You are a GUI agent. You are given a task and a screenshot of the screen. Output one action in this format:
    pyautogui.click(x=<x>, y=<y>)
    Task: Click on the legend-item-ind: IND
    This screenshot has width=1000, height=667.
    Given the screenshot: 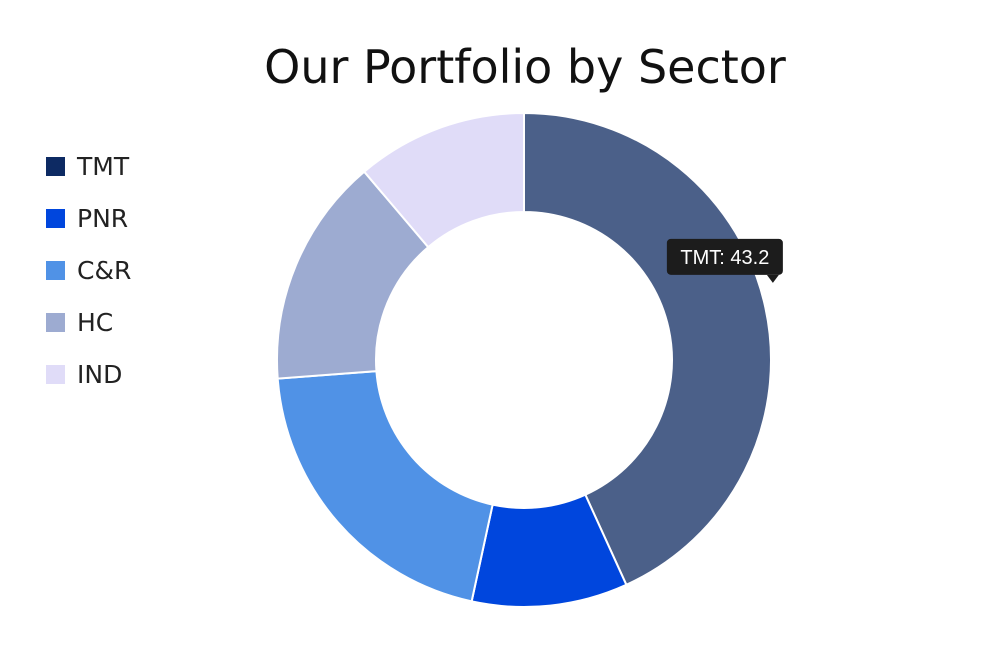 What is the action you would take?
    pyautogui.click(x=88, y=374)
    